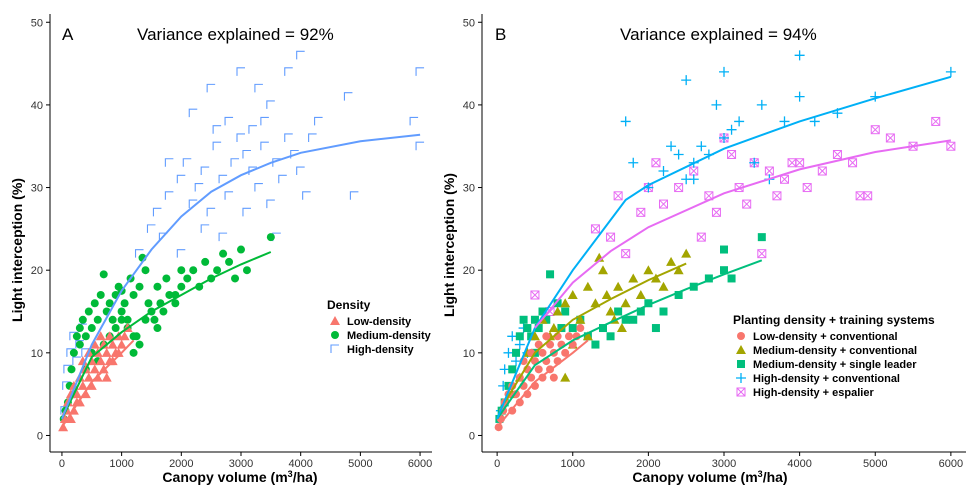 The width and height of the screenshot is (974, 490). Describe the element at coordinates (573, 464) in the screenshot. I see `panel-b-x-tick-label: 1000` at that location.